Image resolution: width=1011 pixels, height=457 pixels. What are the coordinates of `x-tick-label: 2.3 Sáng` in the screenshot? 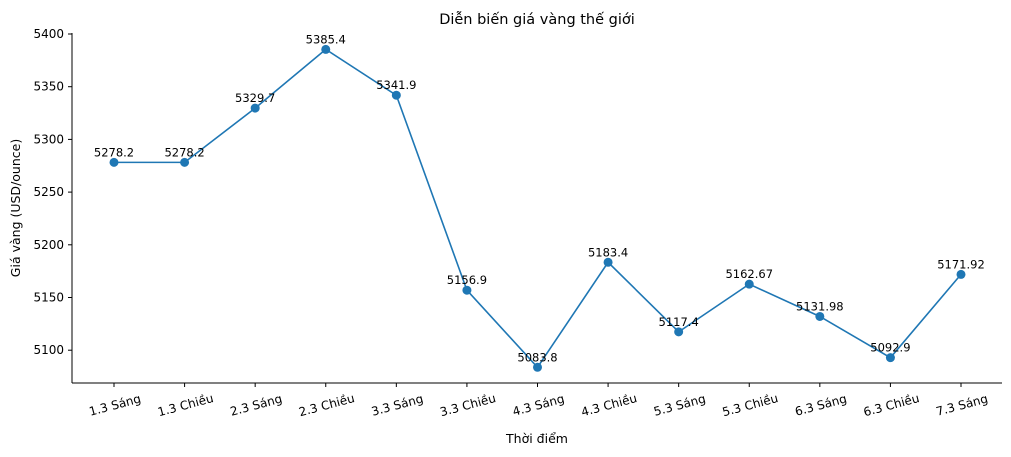 It's located at (256, 405).